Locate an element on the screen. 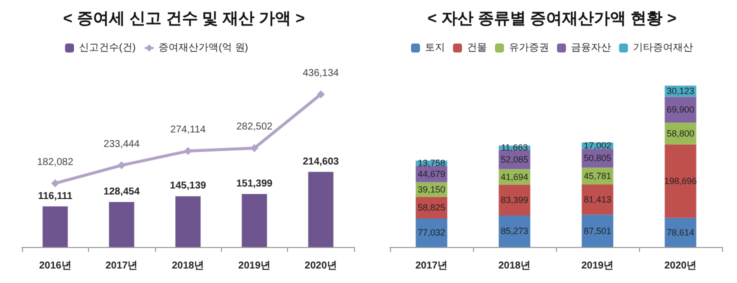  data-label: 282,502 is located at coordinates (254, 127).